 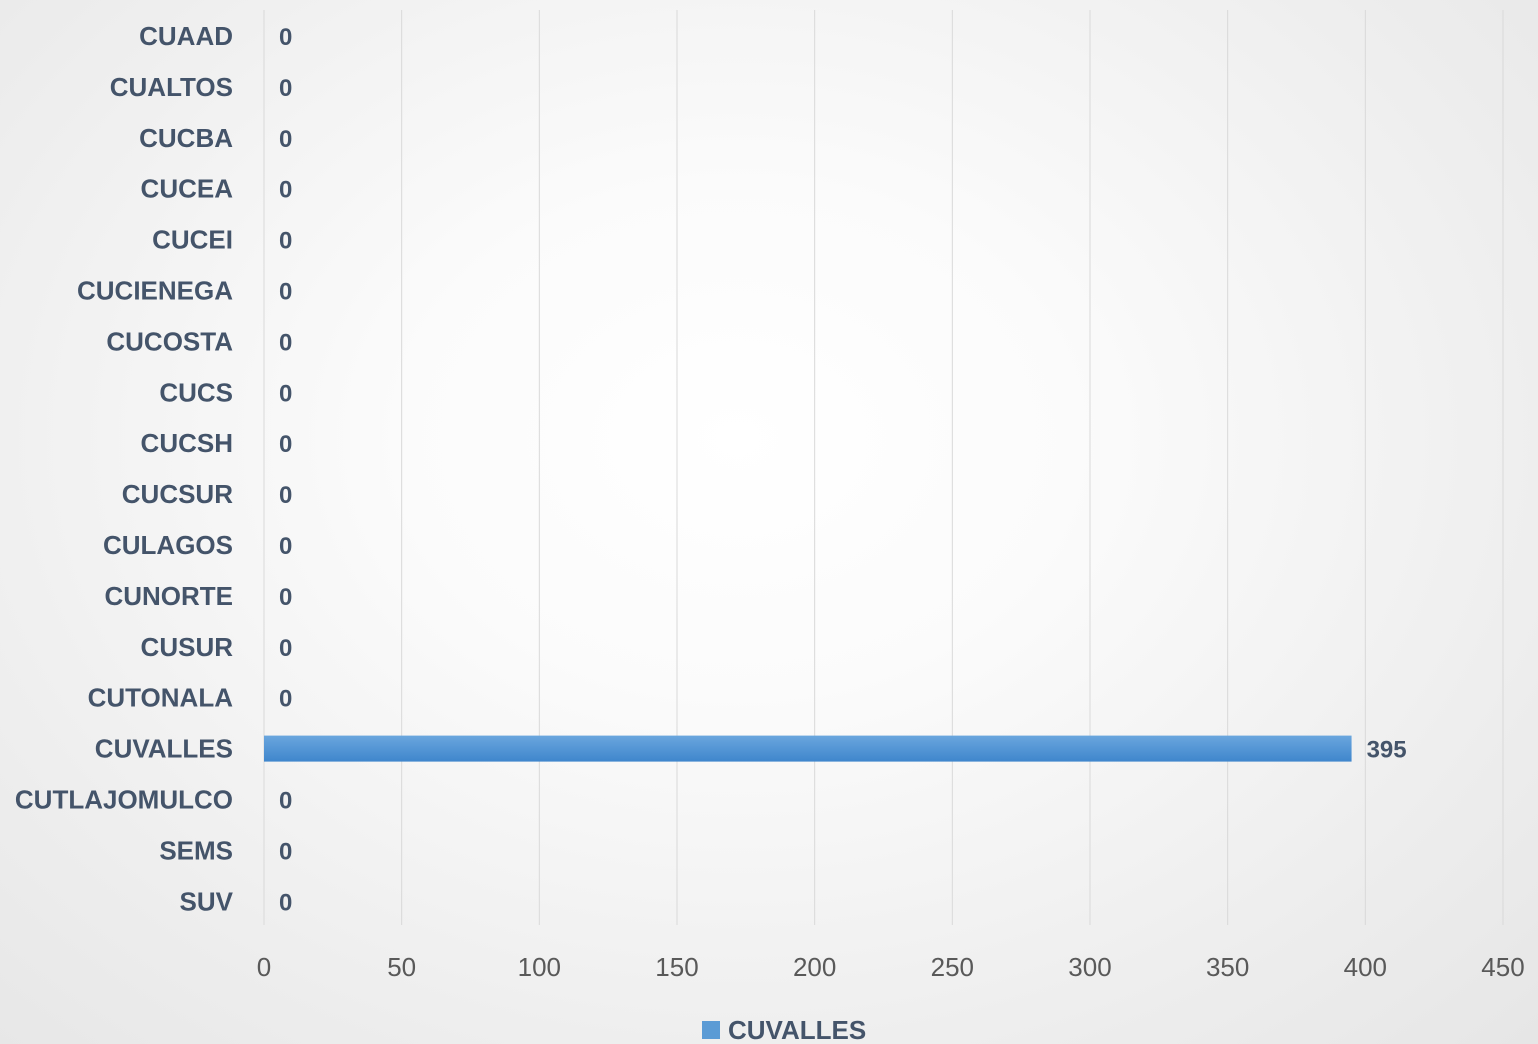 What do you see at coordinates (207, 901) in the screenshot?
I see `category-label: SUV` at bounding box center [207, 901].